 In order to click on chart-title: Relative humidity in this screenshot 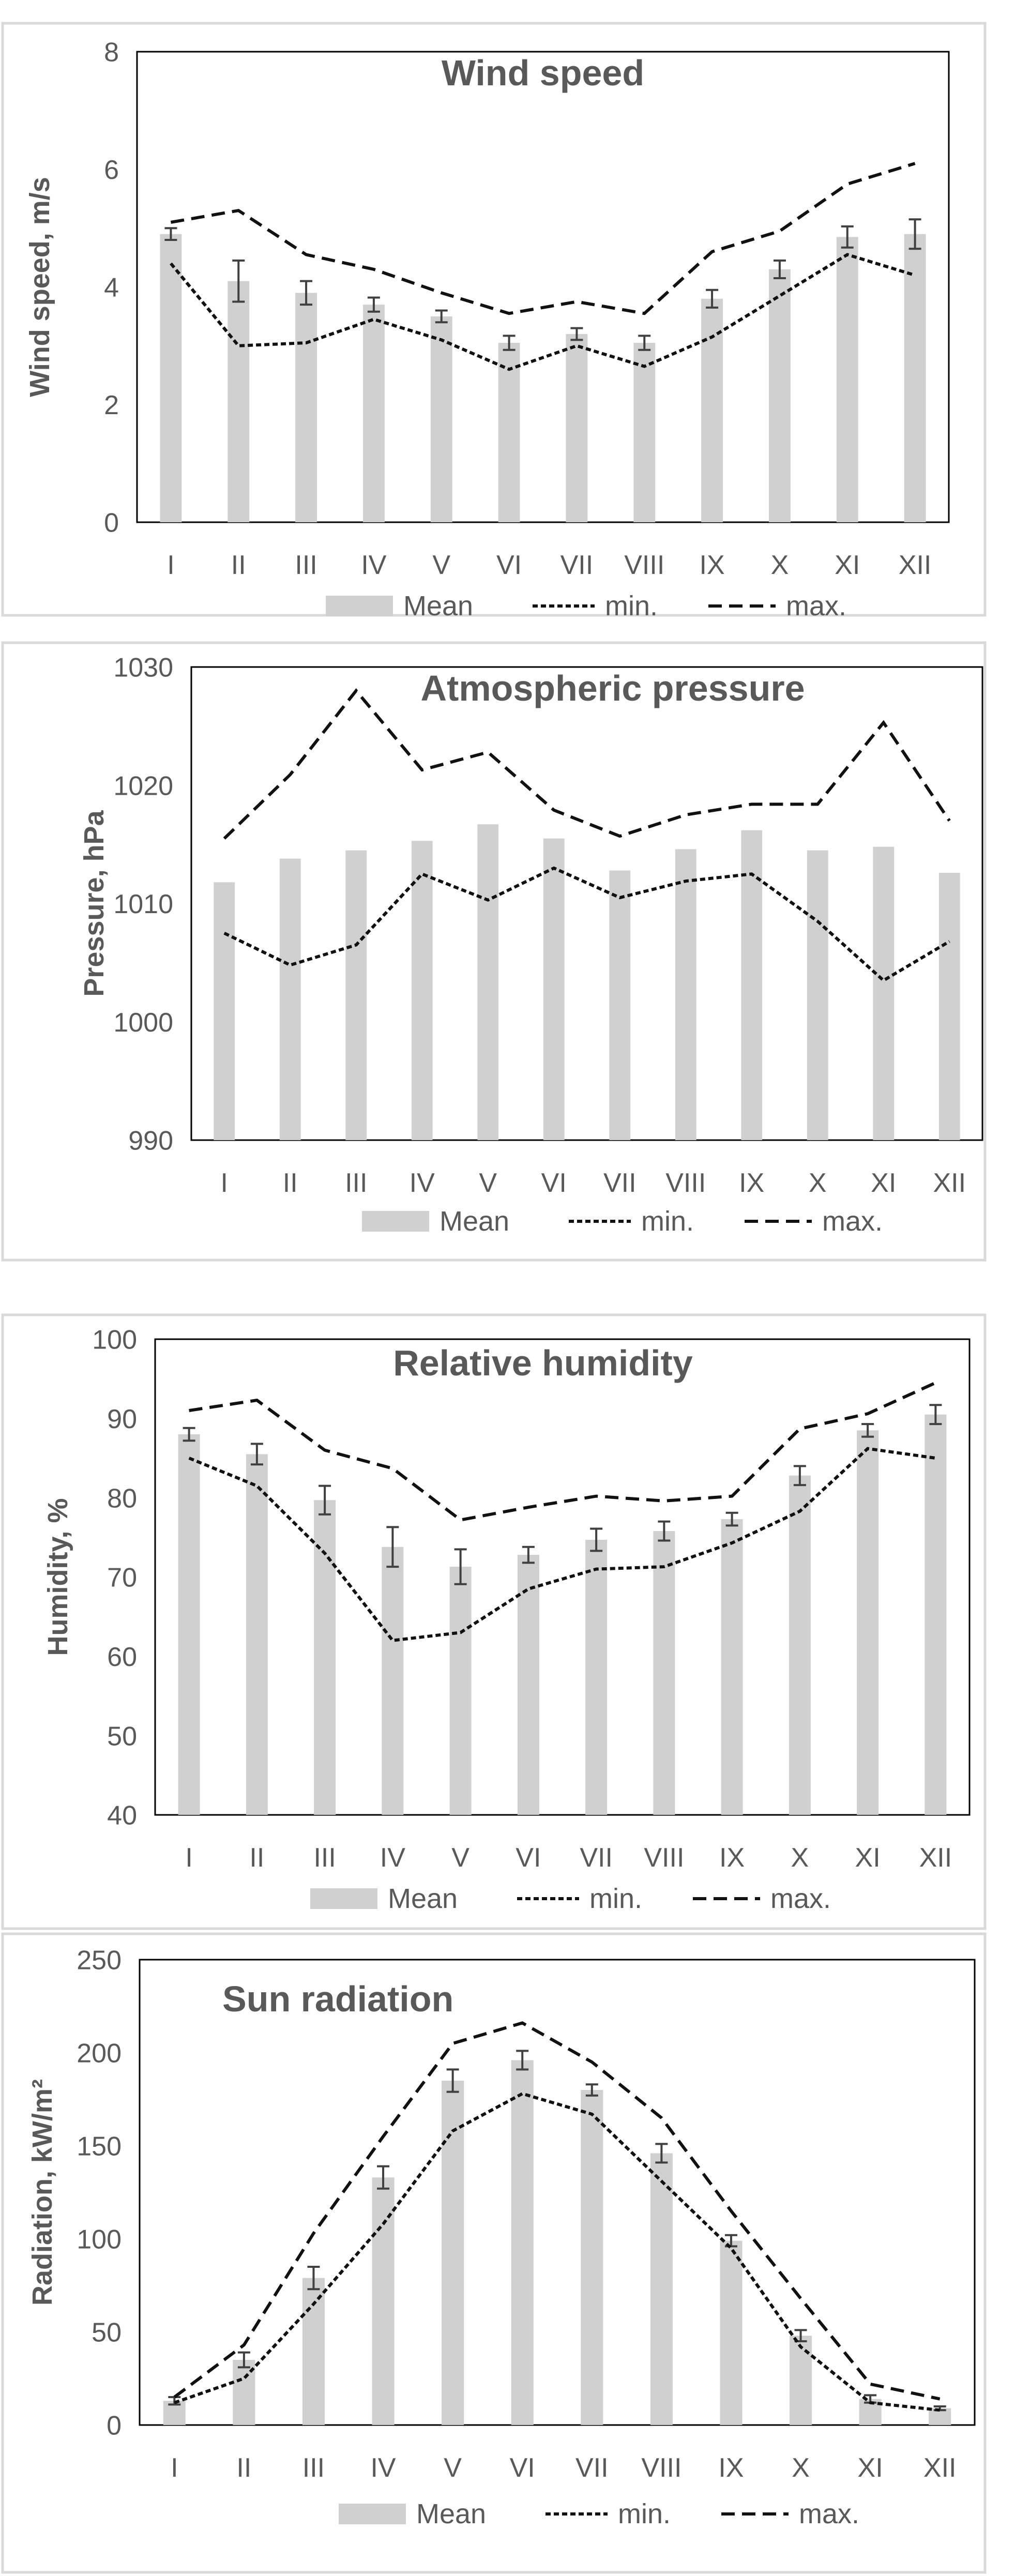, I will do `click(543, 1363)`.